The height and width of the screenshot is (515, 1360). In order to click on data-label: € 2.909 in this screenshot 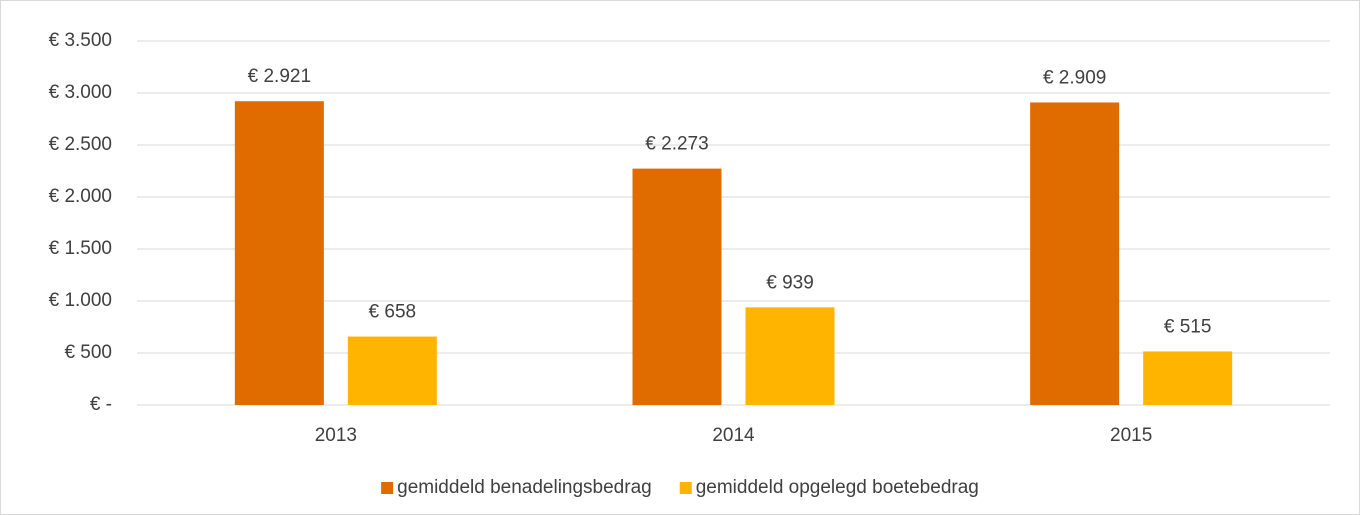, I will do `click(1074, 77)`.